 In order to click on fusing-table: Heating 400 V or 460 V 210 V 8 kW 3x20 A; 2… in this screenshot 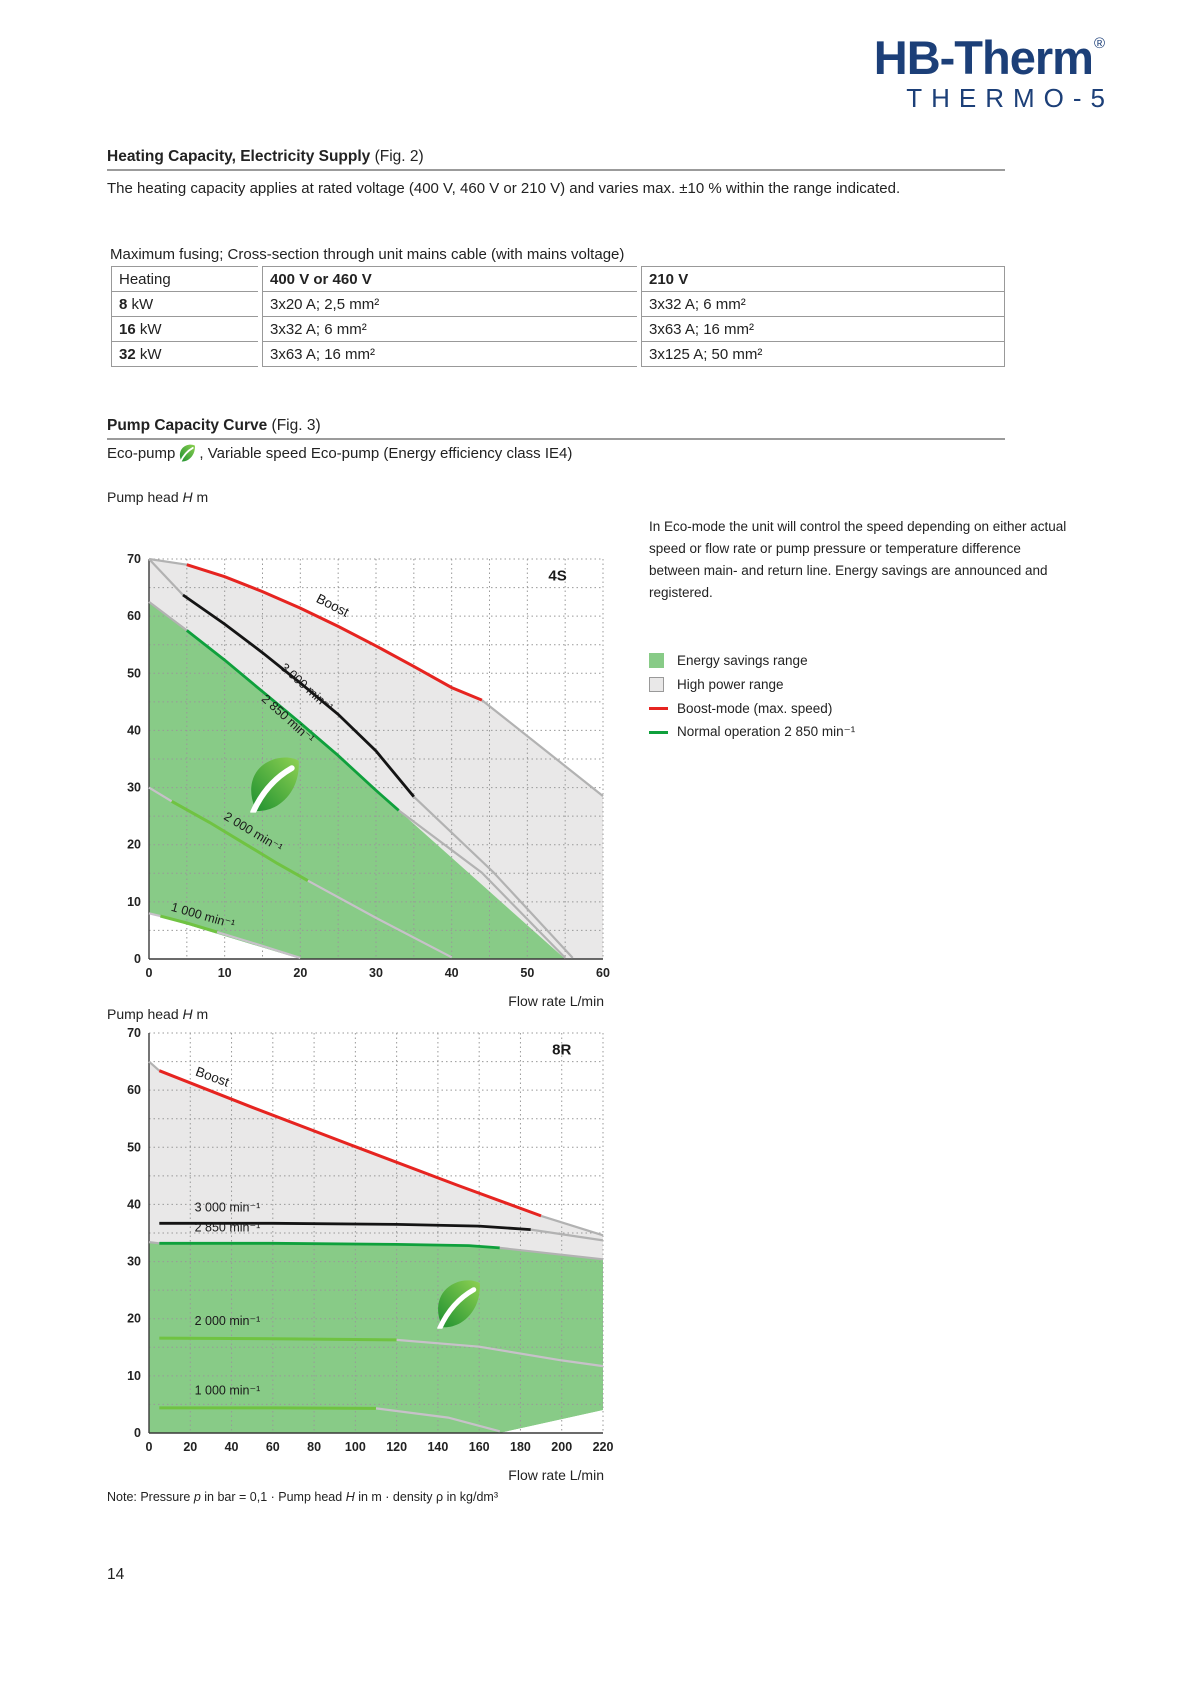, I will do `click(558, 316)`.